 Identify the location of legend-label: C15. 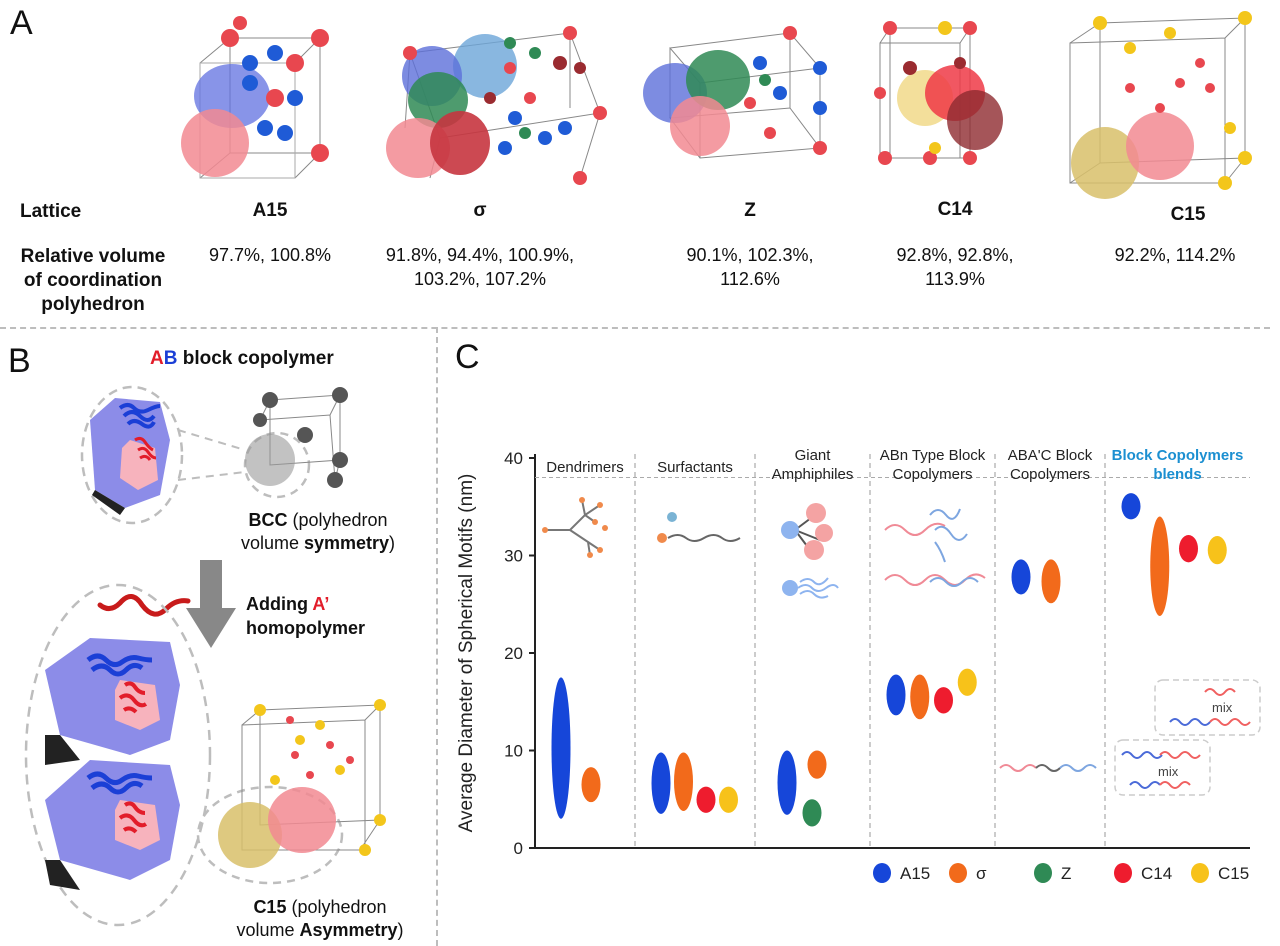
(1233, 873).